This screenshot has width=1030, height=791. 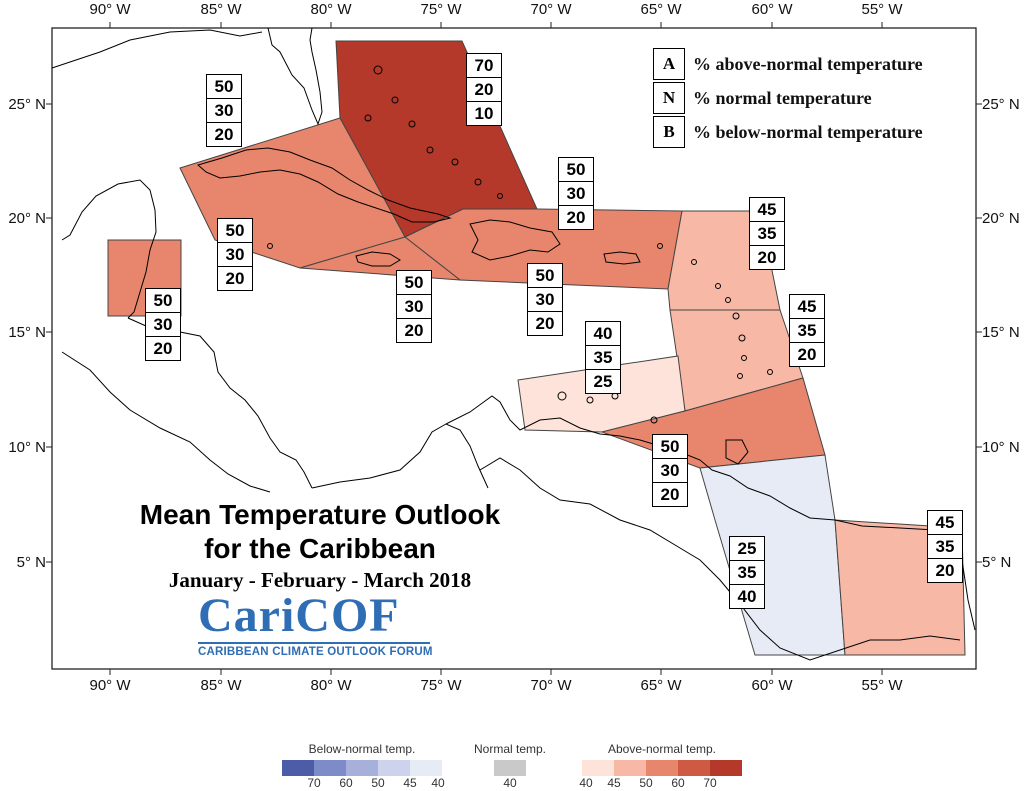 I want to click on prob-box-leeward: 45 35 20, so click(x=767, y=233).